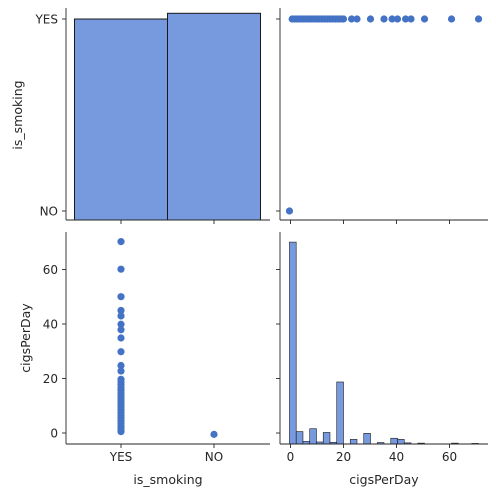 This screenshot has width=496, height=496. I want to click on row1-y-axis-label: cigsPerDay, so click(25, 338).